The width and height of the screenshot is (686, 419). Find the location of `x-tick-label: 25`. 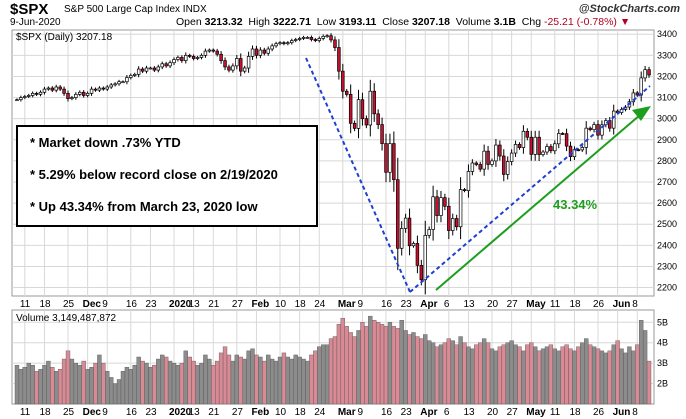

x-tick-label: 25 is located at coordinates (69, 412).